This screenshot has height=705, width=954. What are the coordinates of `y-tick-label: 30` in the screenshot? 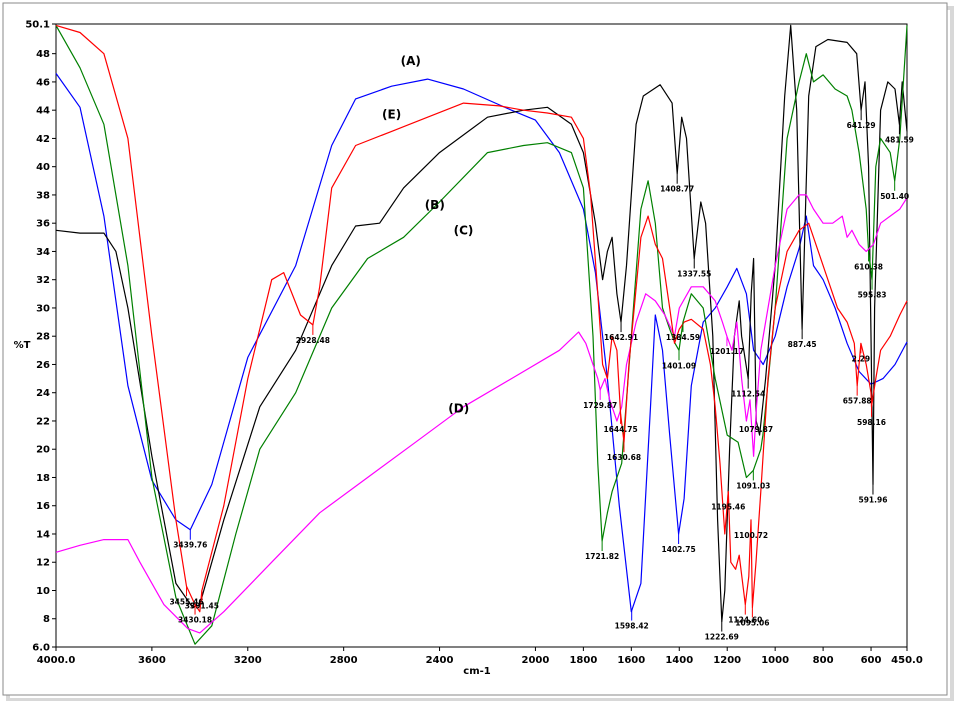 It's located at (43, 308).